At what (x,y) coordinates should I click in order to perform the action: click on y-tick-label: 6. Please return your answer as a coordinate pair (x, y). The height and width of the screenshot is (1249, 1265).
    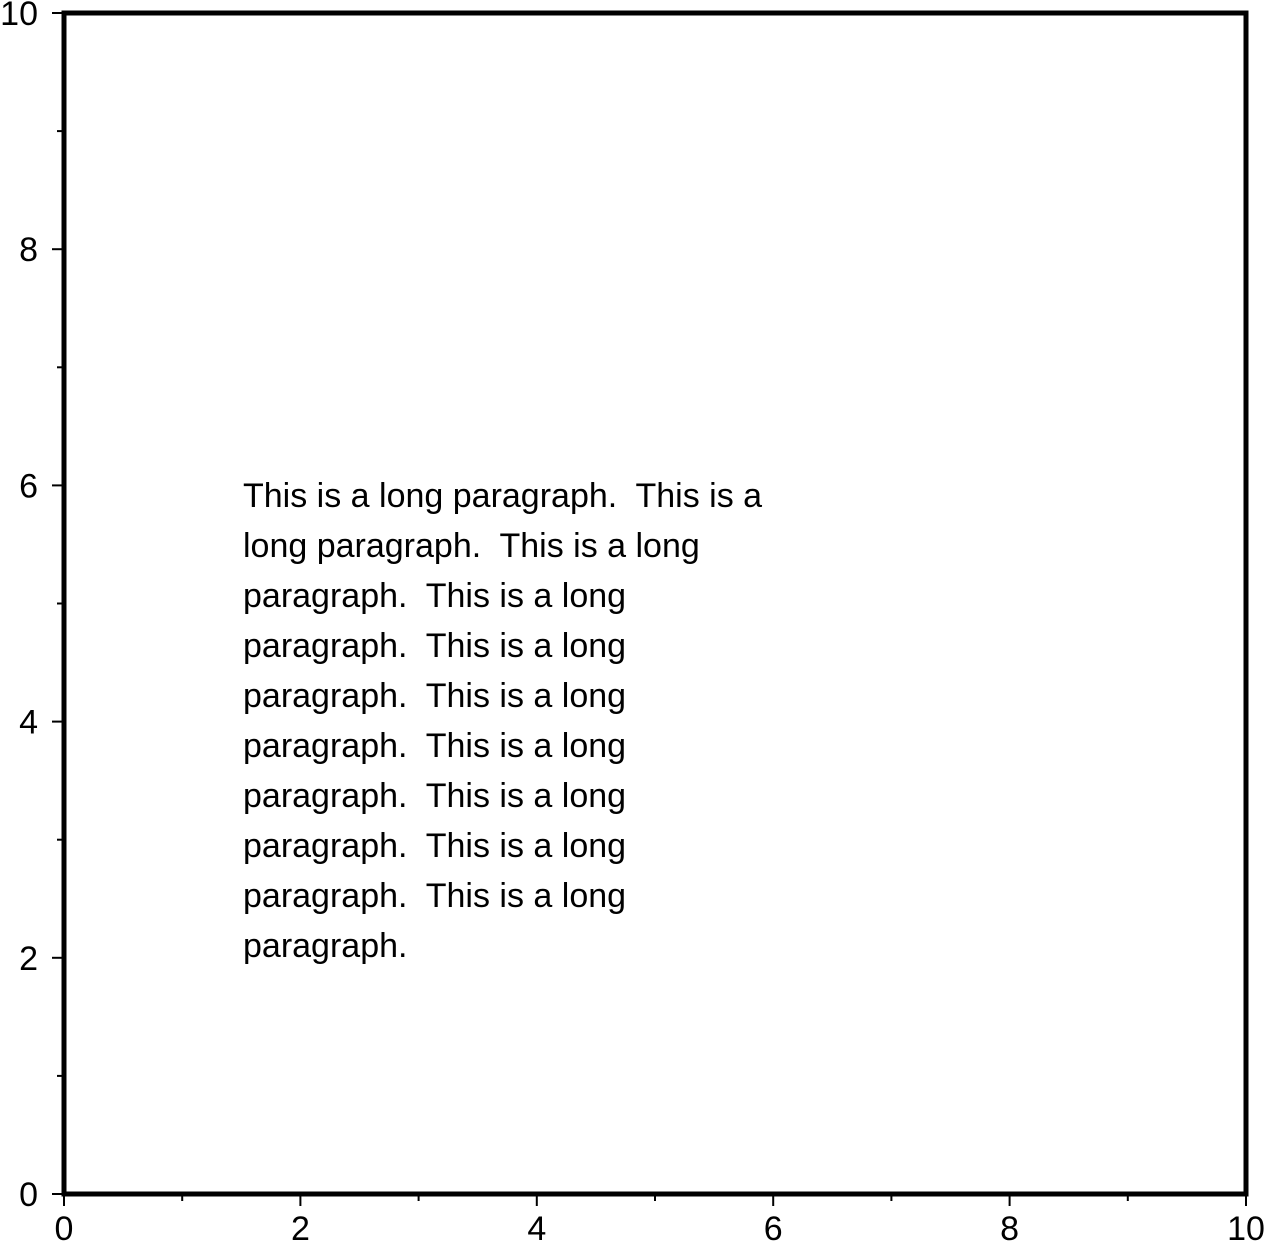
    Looking at the image, I should click on (28, 486).